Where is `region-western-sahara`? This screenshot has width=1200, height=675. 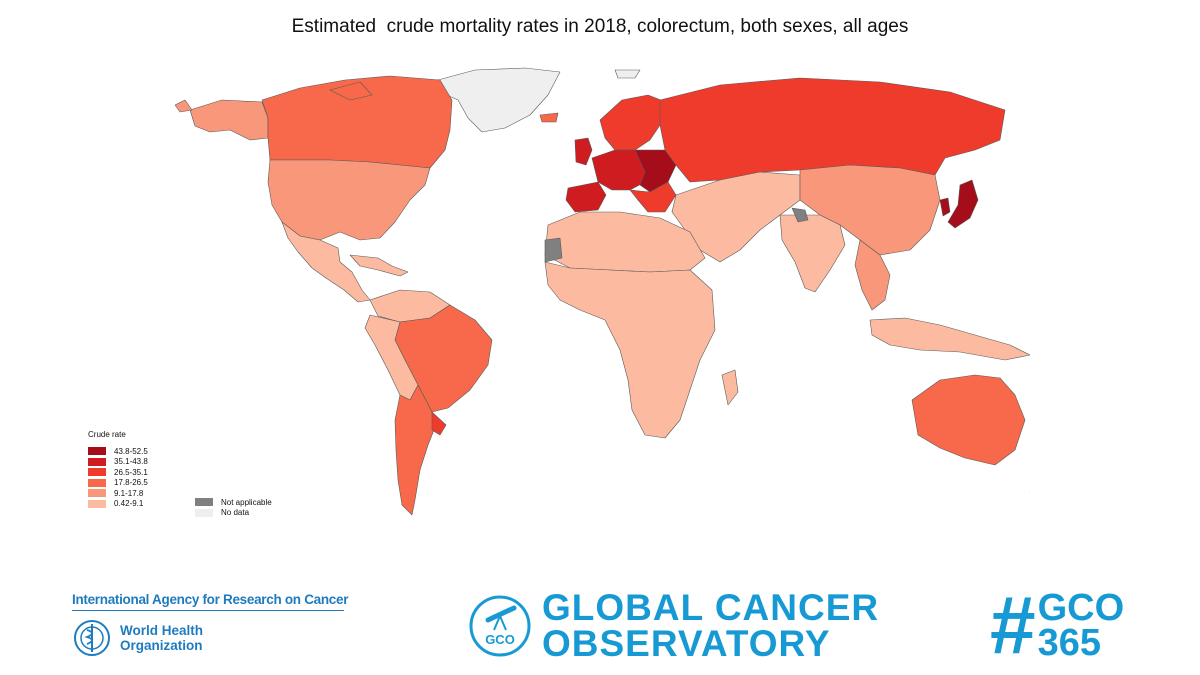 region-western-sahara is located at coordinates (553, 250).